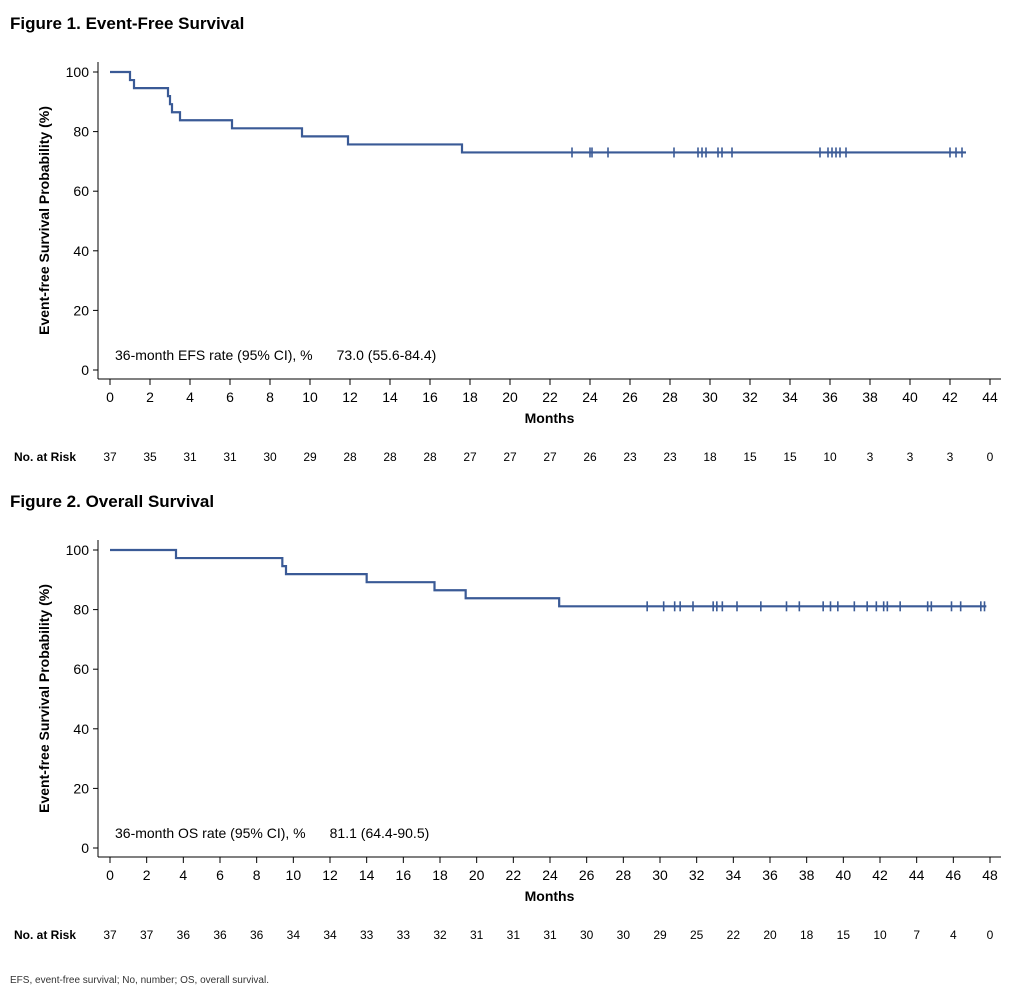 The width and height of the screenshot is (1024, 997). I want to click on x-tick-label: 30, so click(710, 397).